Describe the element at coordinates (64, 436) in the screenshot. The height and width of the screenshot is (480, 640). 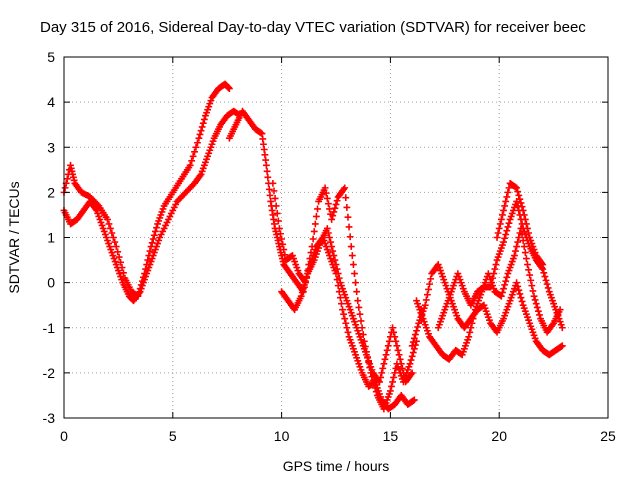
I see `x-tick-label: 0` at that location.